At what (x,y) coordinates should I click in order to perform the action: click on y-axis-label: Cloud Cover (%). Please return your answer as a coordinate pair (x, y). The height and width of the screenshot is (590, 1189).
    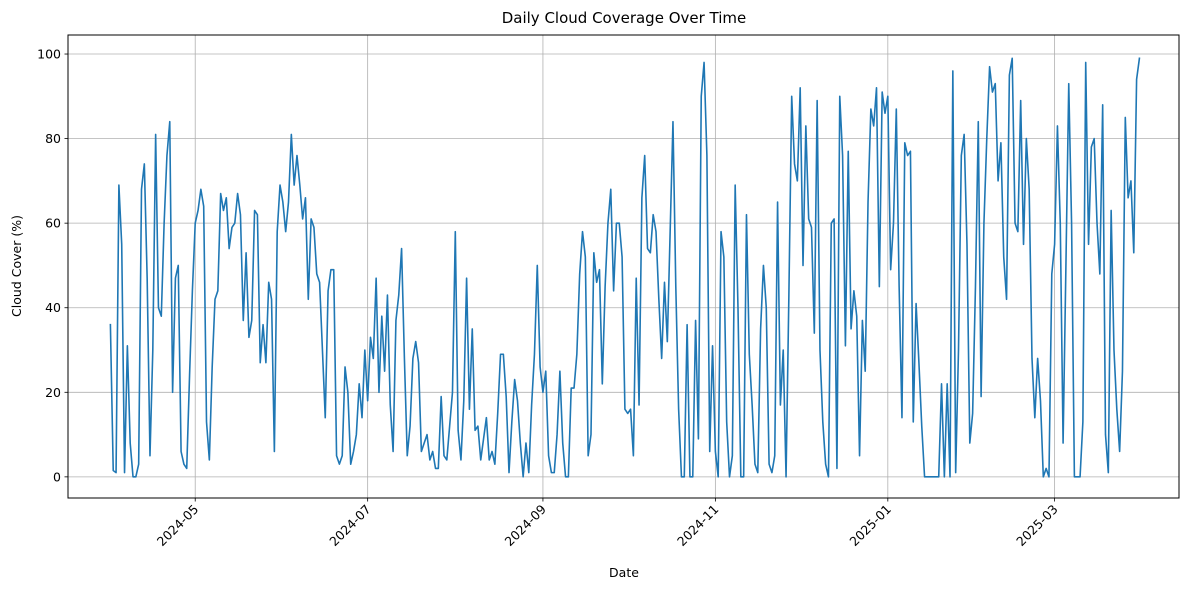
    Looking at the image, I should click on (16, 266).